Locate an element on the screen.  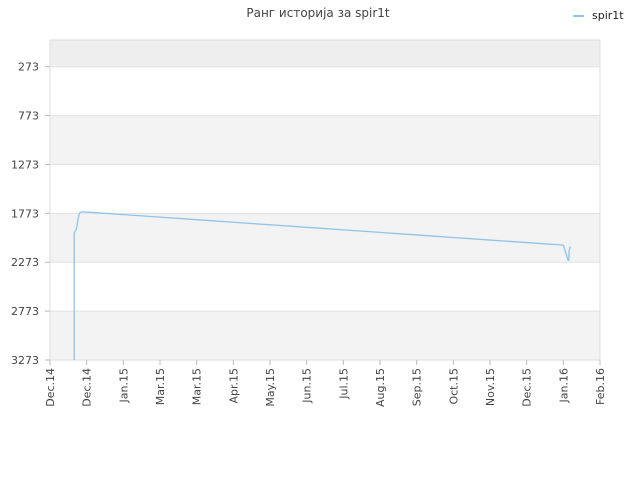
legend: spir1t is located at coordinates (598, 15).